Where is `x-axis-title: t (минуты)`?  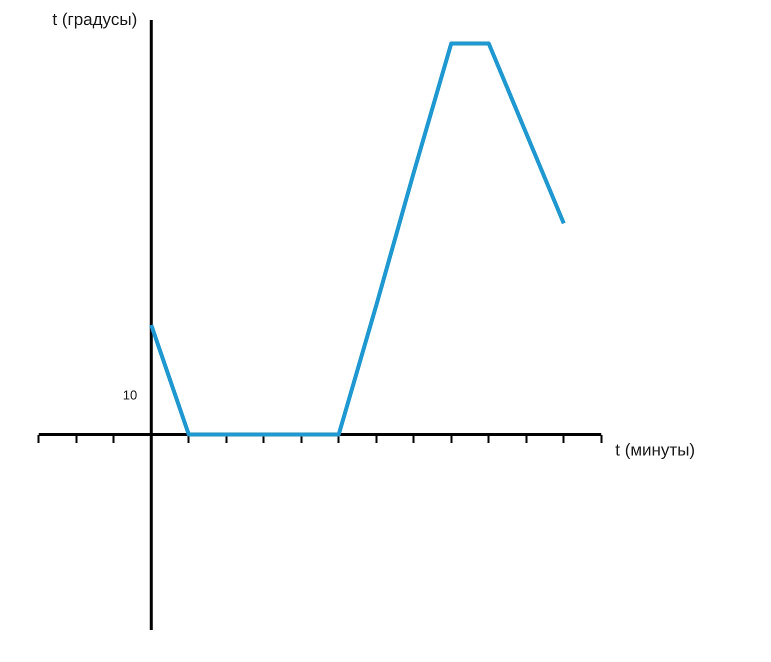 x-axis-title: t (минуты) is located at coordinates (655, 450).